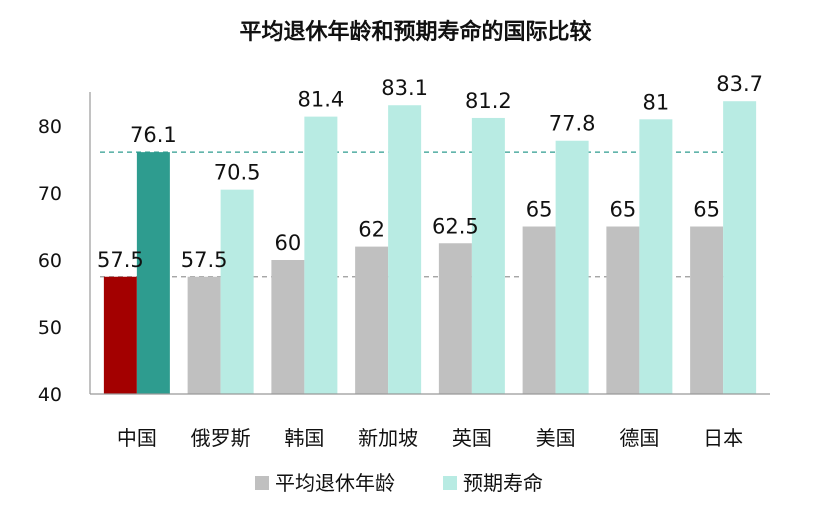  What do you see at coordinates (656, 102) in the screenshot?
I see `data-label-life-expectancy: 81` at bounding box center [656, 102].